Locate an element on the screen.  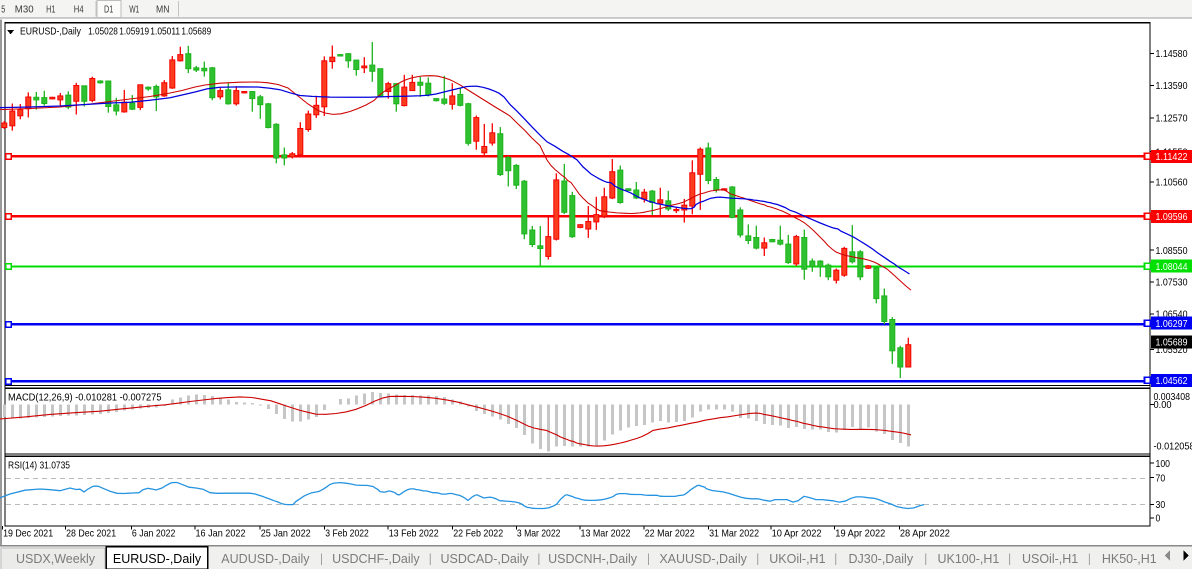
svg-text: -0.012058 is located at coordinates (1173, 447).